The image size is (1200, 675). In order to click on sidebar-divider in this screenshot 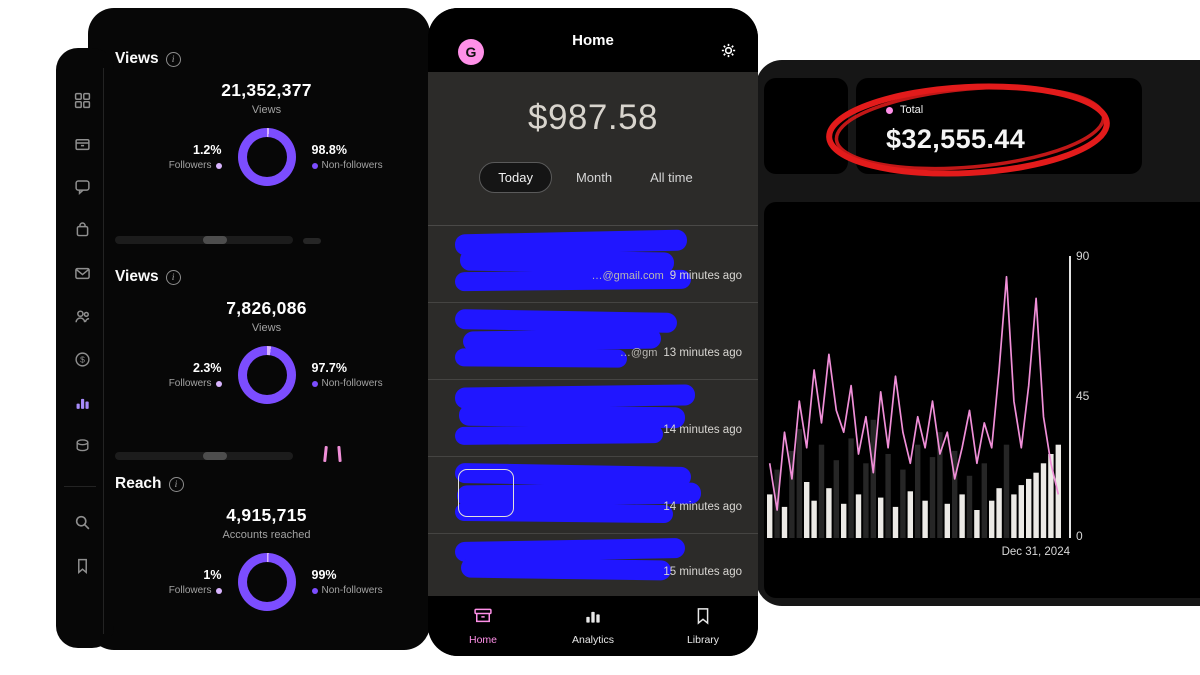, I will do `click(103, 351)`.